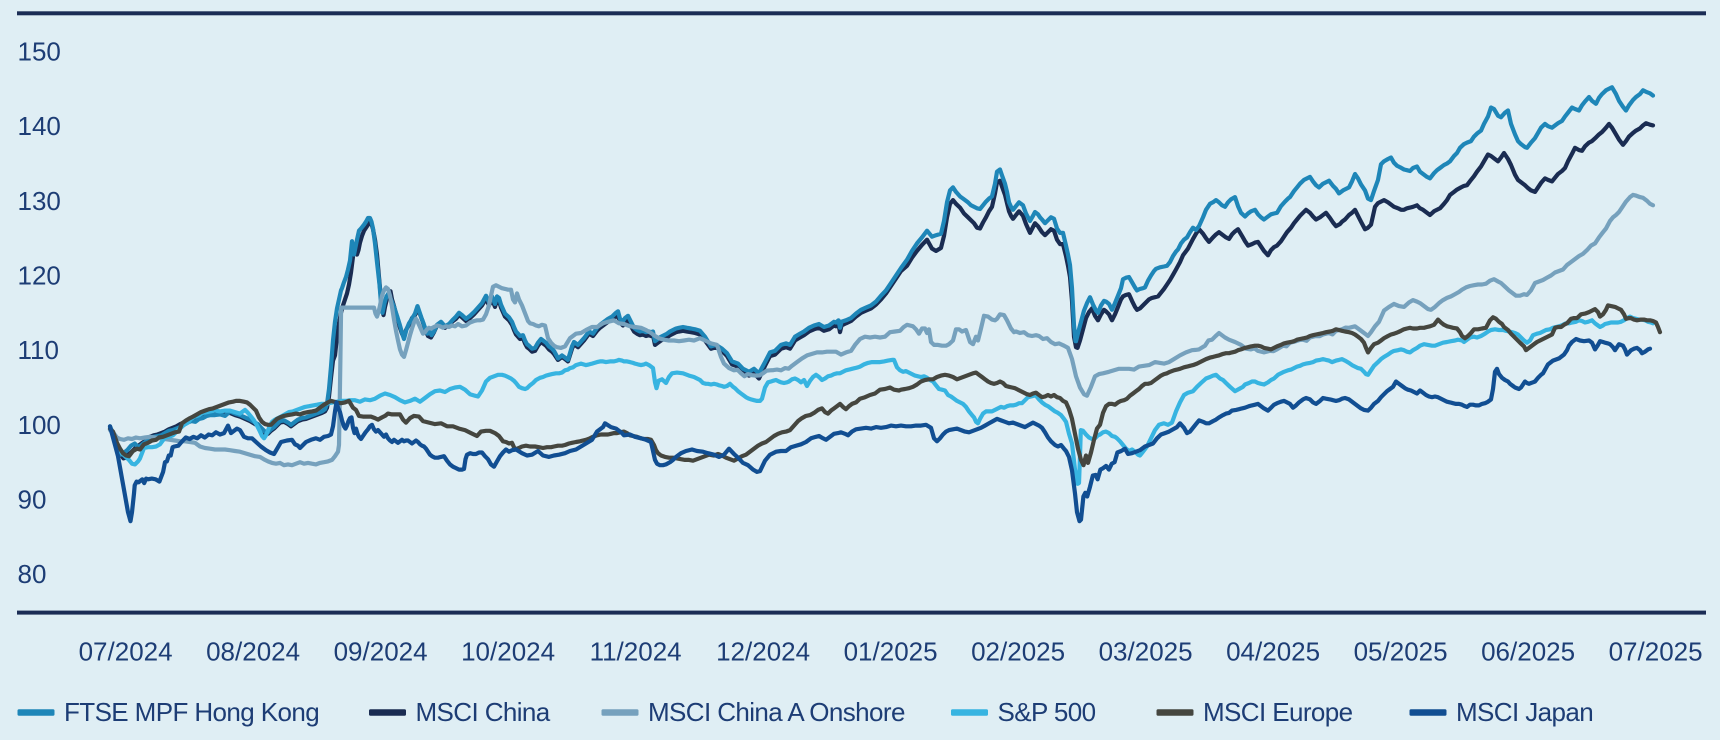  What do you see at coordinates (483, 712) in the screenshot?
I see `svg-text: MSCI China` at bounding box center [483, 712].